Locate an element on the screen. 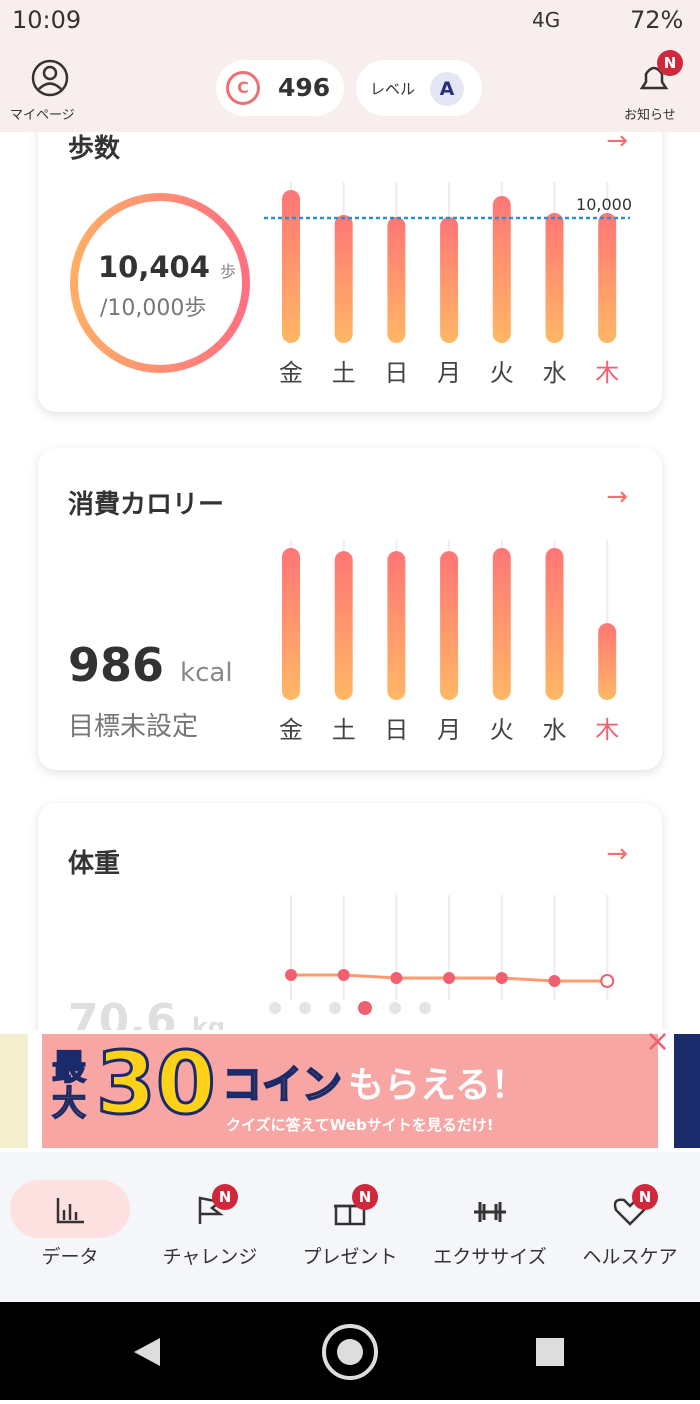 The height and width of the screenshot is (1404, 700). nav-label: チャレンジ is located at coordinates (210, 1257).